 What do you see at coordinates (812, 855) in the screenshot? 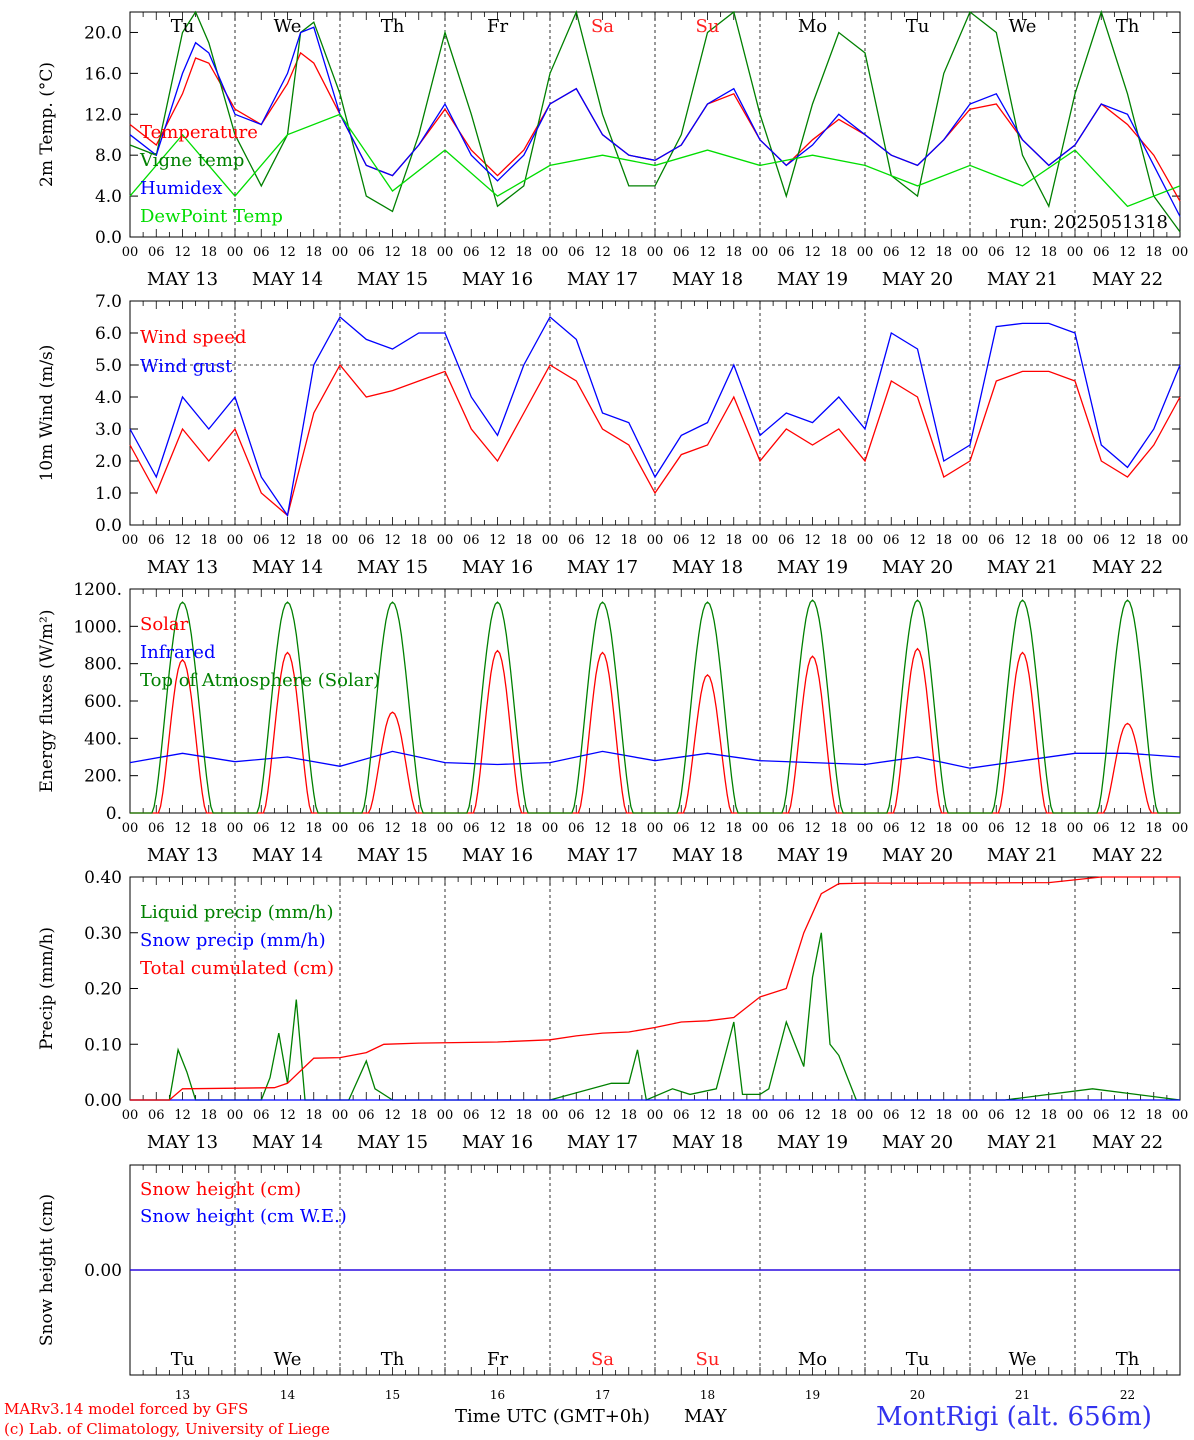
I see `date-label: MAY 19` at bounding box center [812, 855].